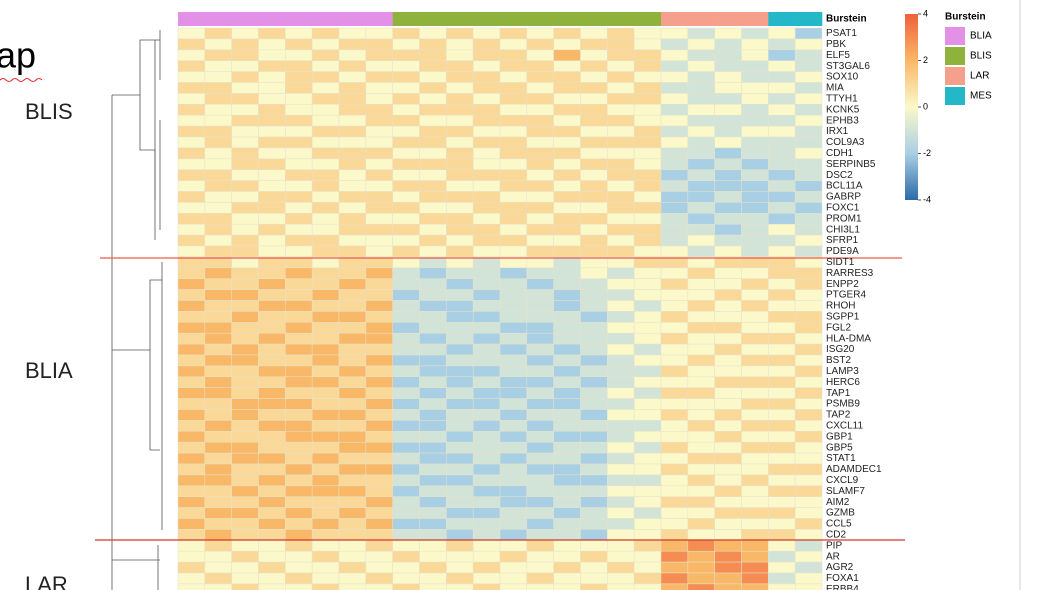 This screenshot has width=1039, height=590. Describe the element at coordinates (925, 106) in the screenshot. I see `colorbar-tick-label: 0` at that location.